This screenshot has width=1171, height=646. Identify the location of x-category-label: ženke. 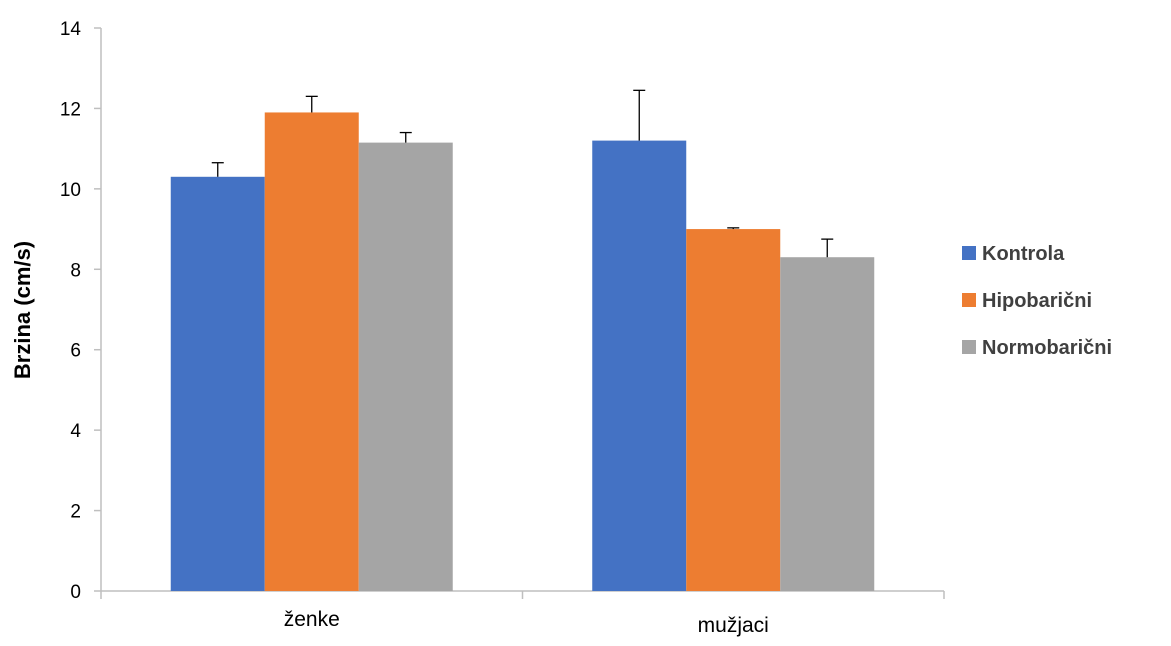
(312, 619).